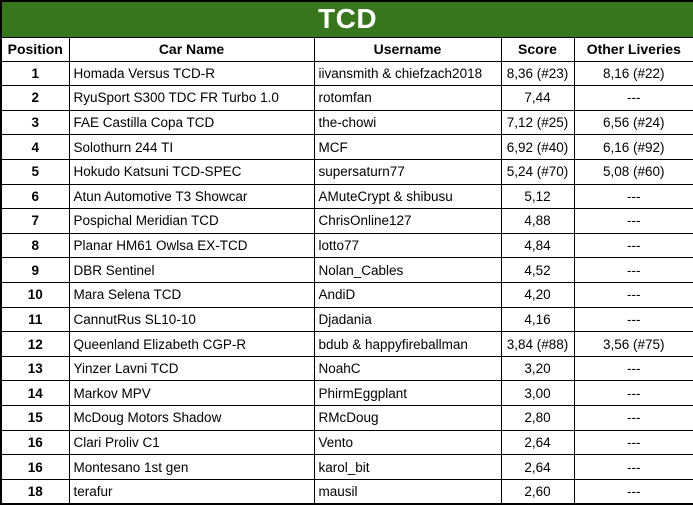 The height and width of the screenshot is (505, 693). What do you see at coordinates (407, 196) in the screenshot?
I see `cell-username: AMuteCrypt & shibusu` at bounding box center [407, 196].